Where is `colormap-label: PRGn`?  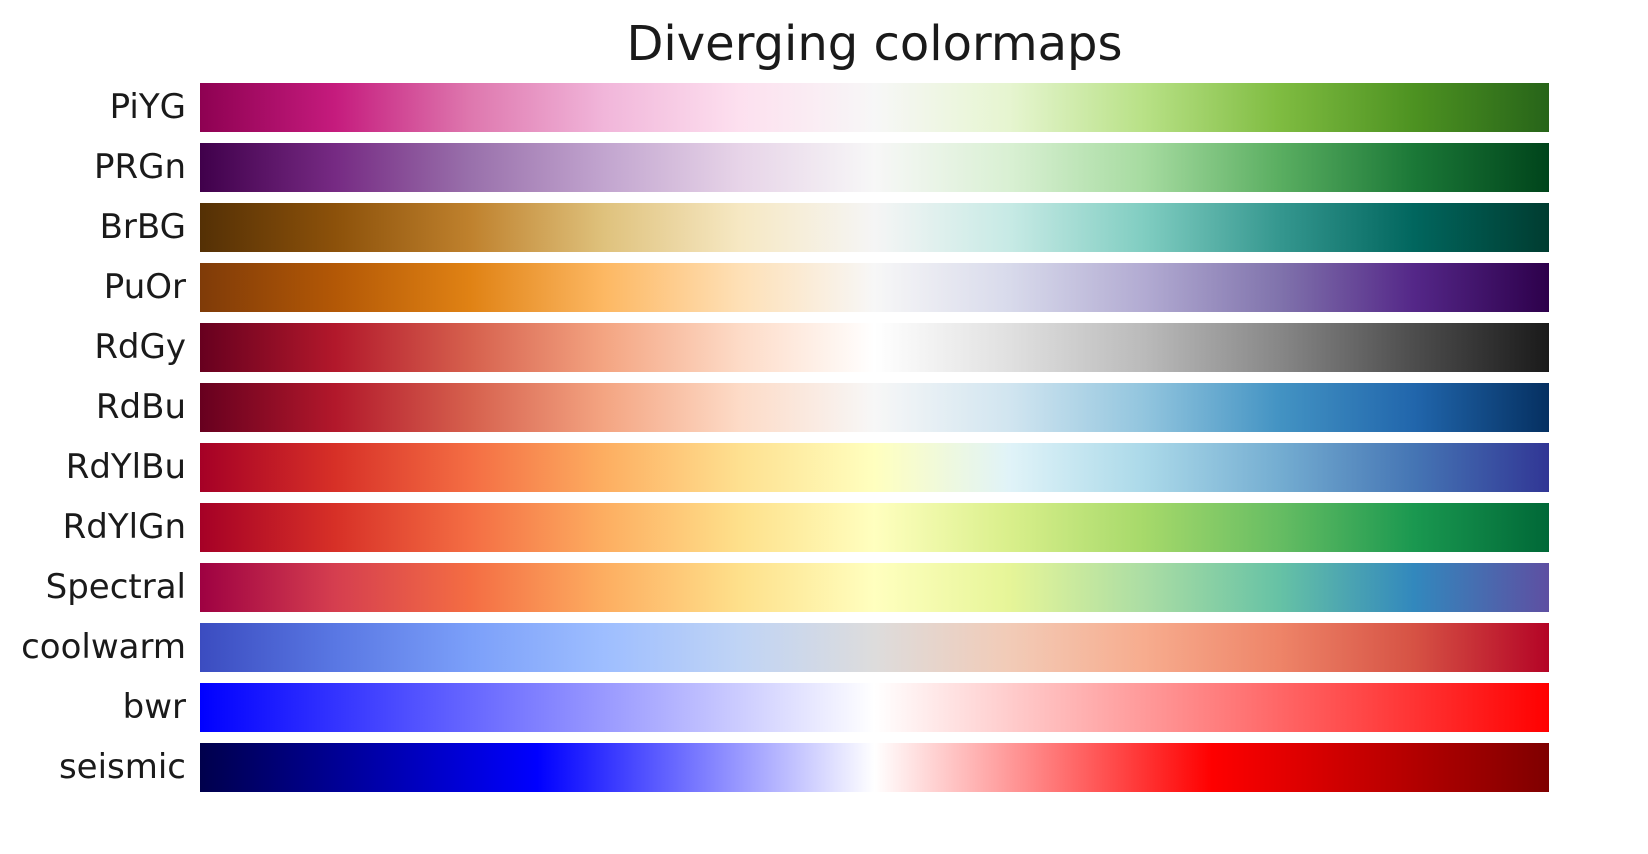 colormap-label: PRGn is located at coordinates (139, 167).